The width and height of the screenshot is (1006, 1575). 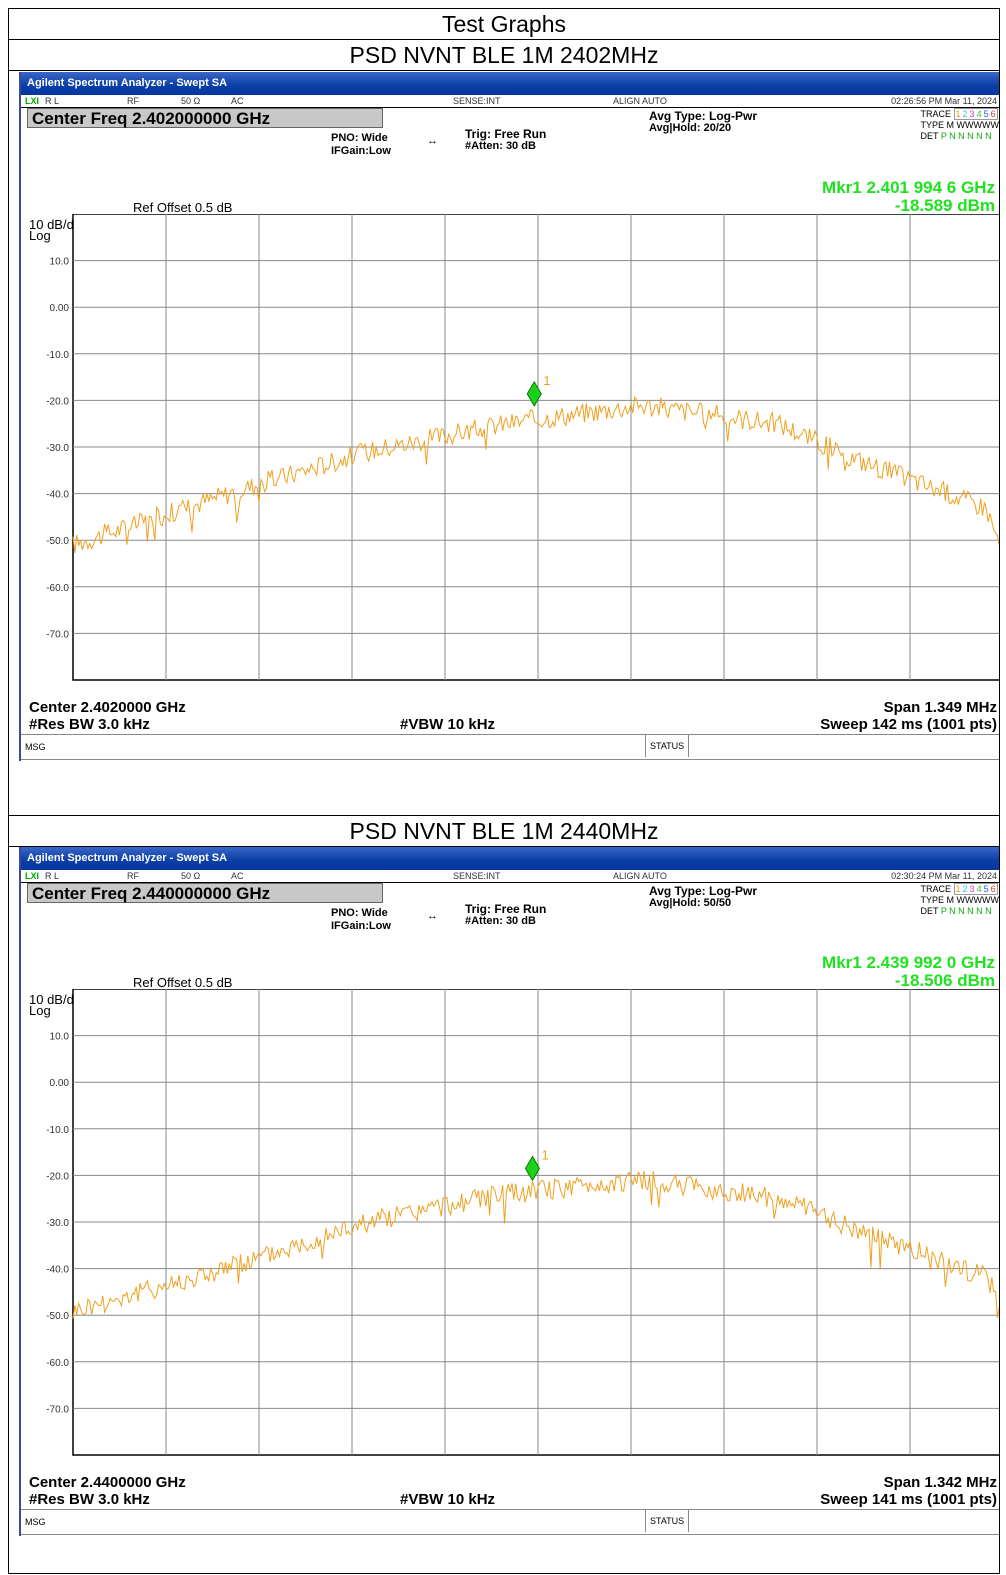 What do you see at coordinates (944, 876) in the screenshot?
I see `status-time: 02:30:24 PM Mar 11, 2024` at bounding box center [944, 876].